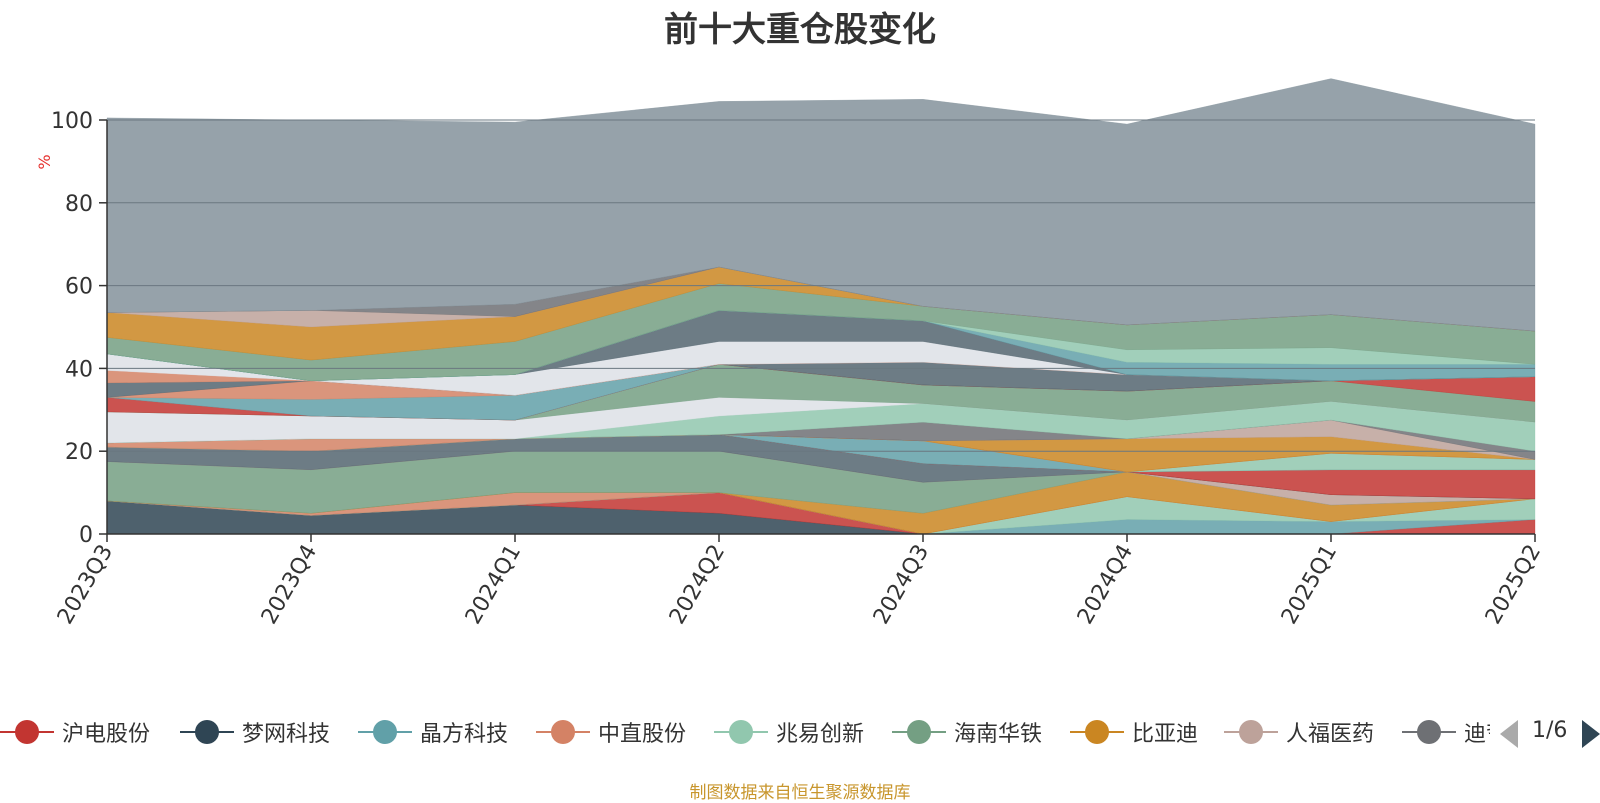 Image resolution: width=1600 pixels, height=803 pixels. I want to click on legend-item-3: 中直股份, so click(611, 732).